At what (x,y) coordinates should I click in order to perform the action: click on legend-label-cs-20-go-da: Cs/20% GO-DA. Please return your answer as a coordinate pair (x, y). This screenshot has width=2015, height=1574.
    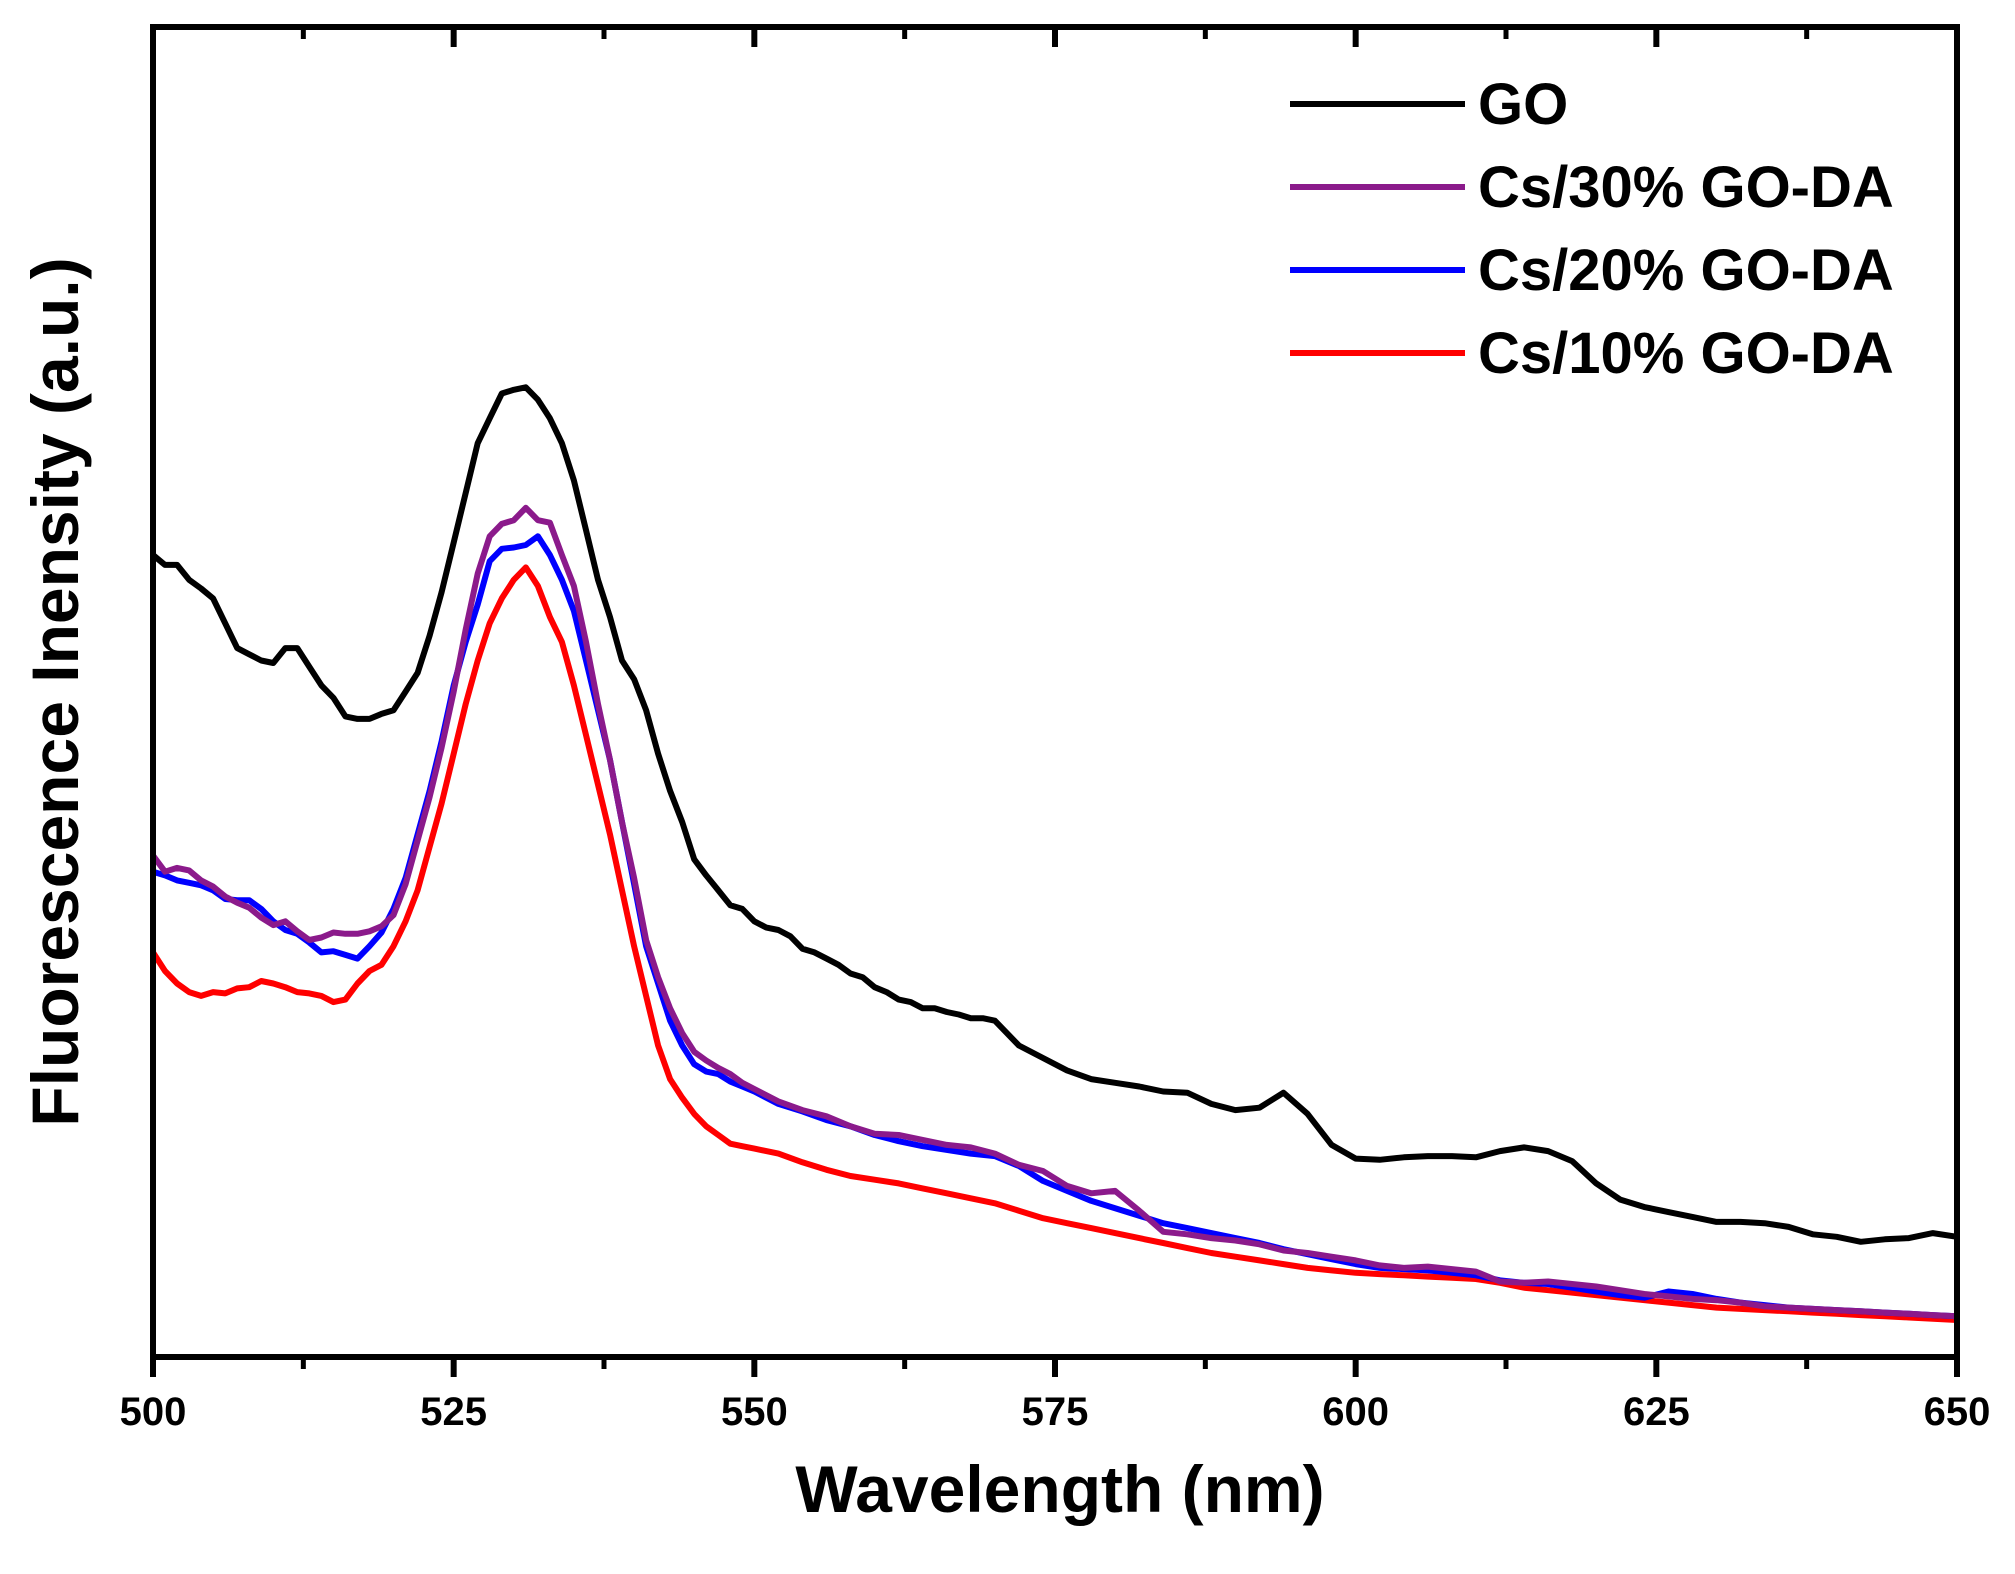
    Looking at the image, I should click on (1686, 270).